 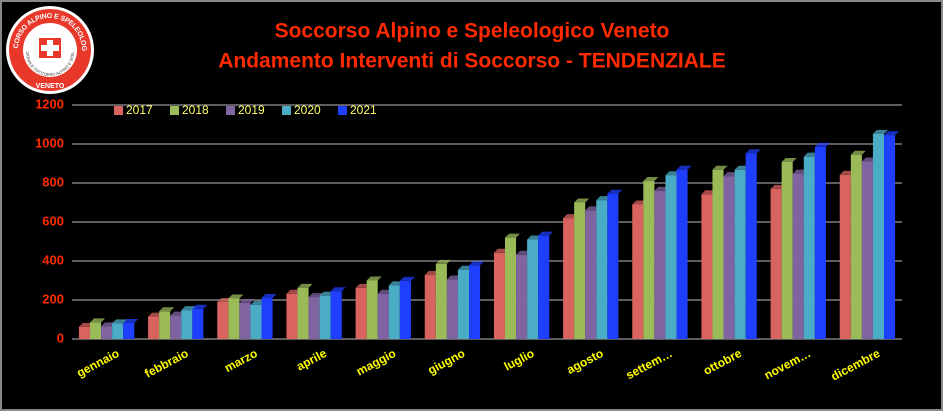 I want to click on y-tick-label: 200, so click(x=53, y=298).